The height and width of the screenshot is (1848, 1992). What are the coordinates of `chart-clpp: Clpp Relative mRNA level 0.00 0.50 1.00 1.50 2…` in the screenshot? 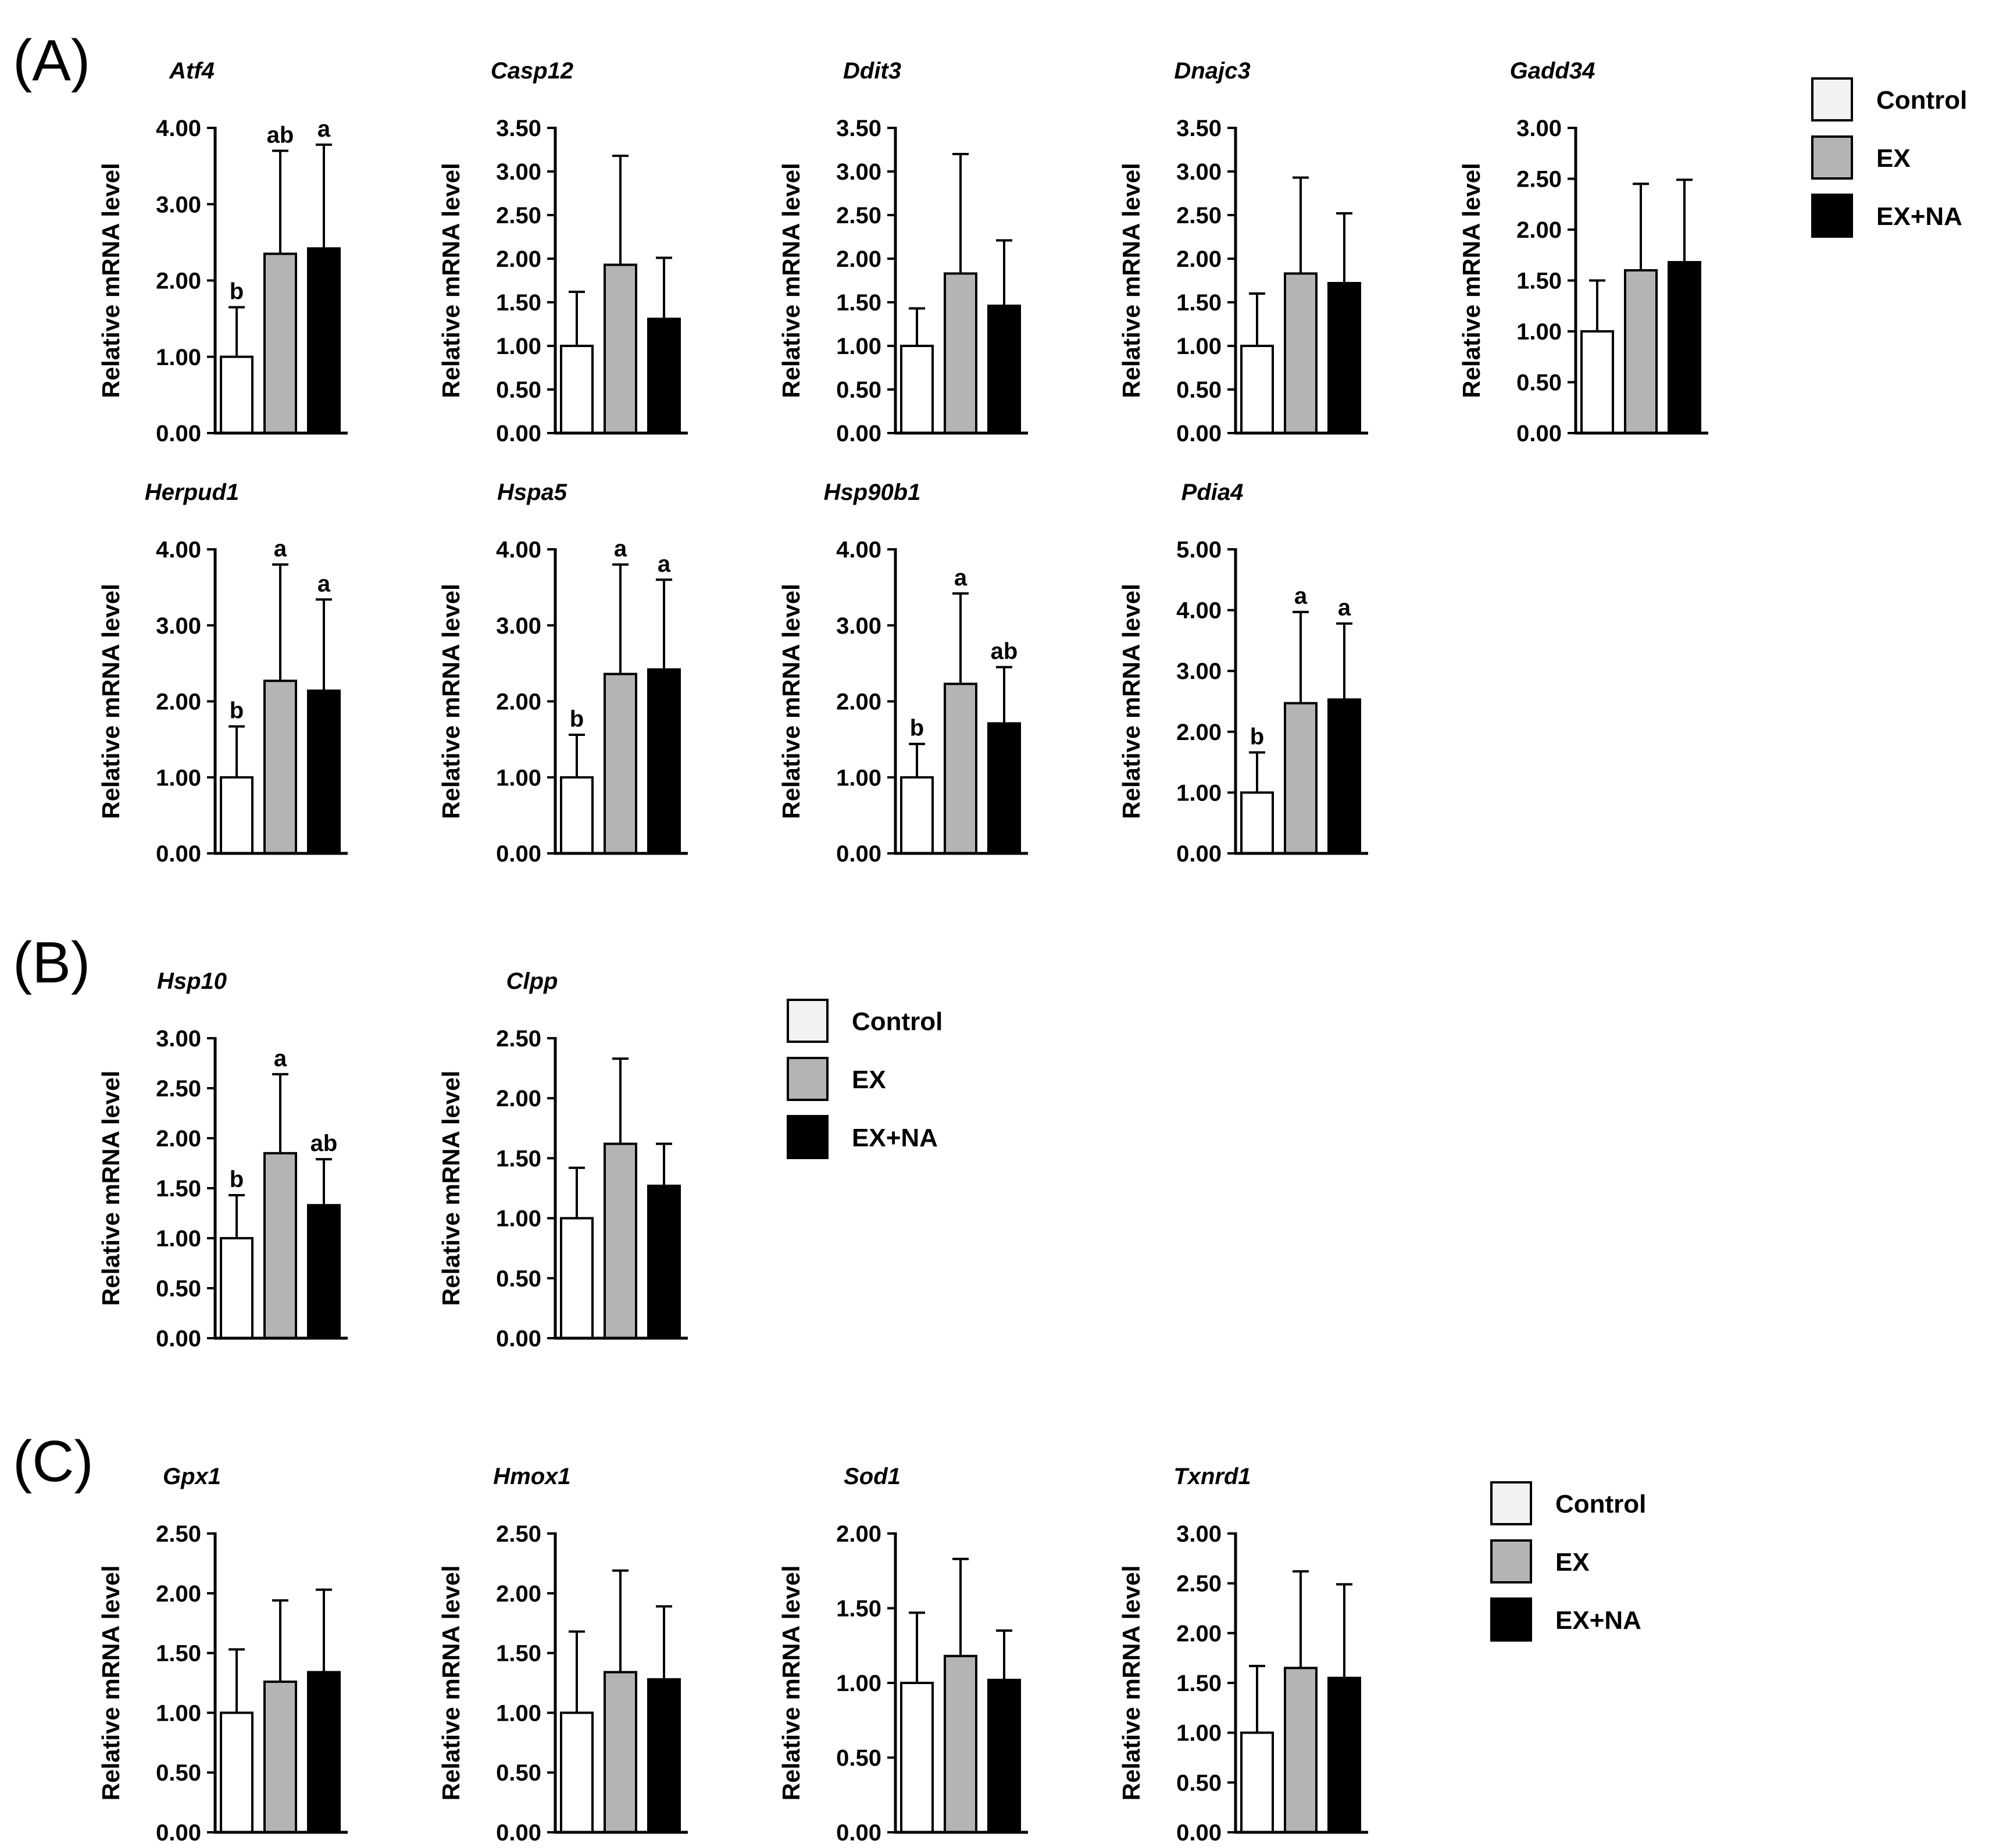 It's located at (562, 1160).